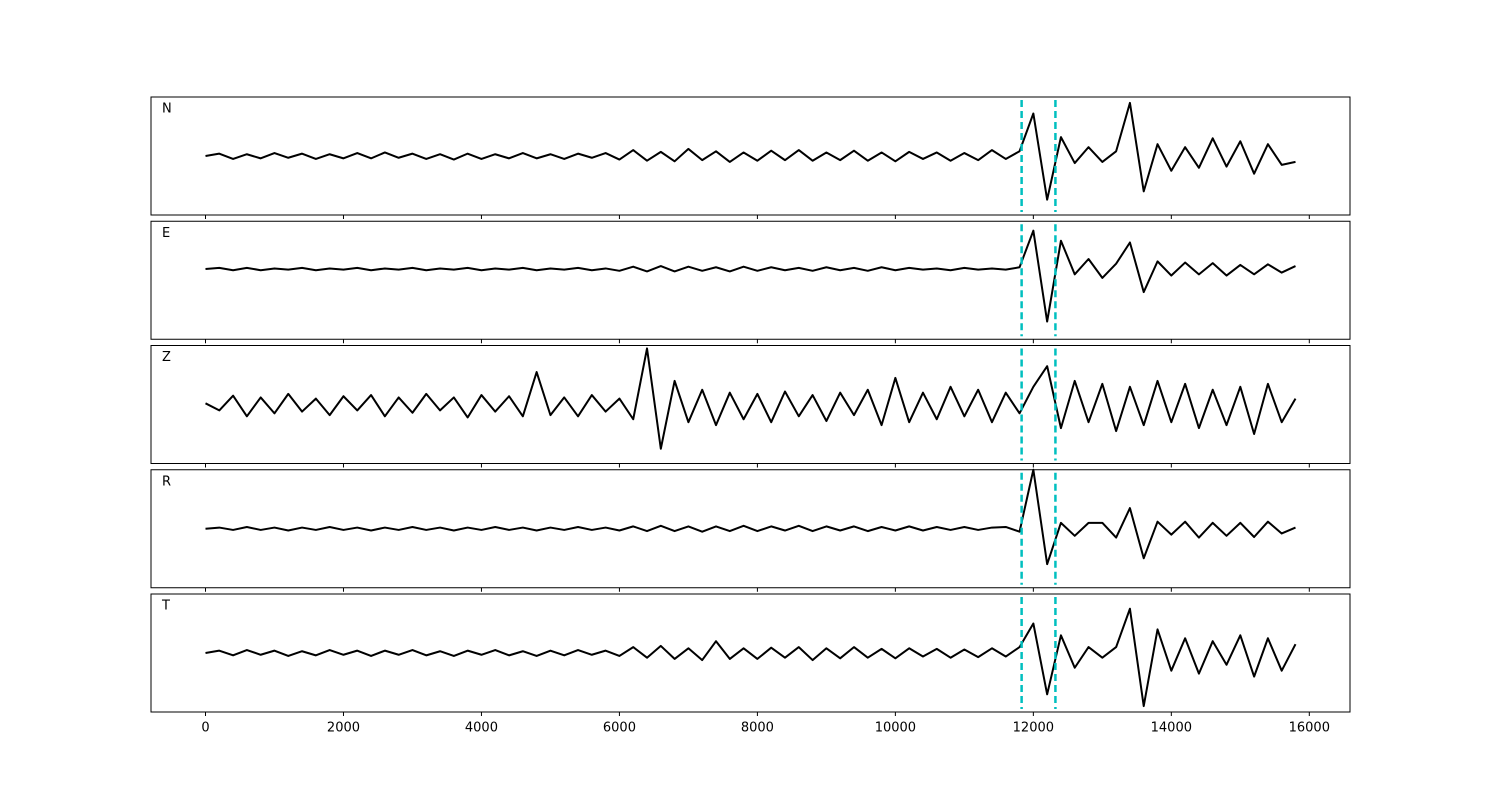  I want to click on panel-label: T, so click(165, 606).